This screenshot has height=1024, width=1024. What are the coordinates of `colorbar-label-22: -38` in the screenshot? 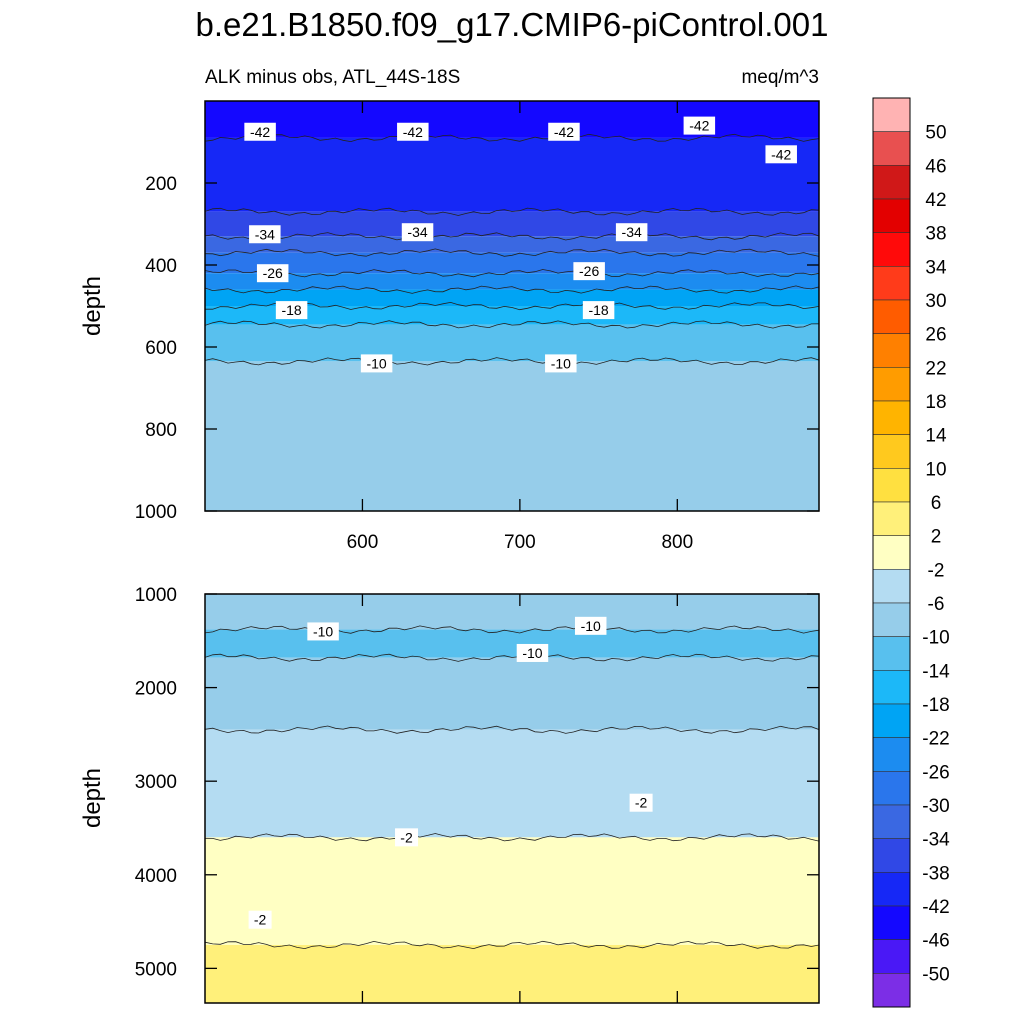 It's located at (935, 873).